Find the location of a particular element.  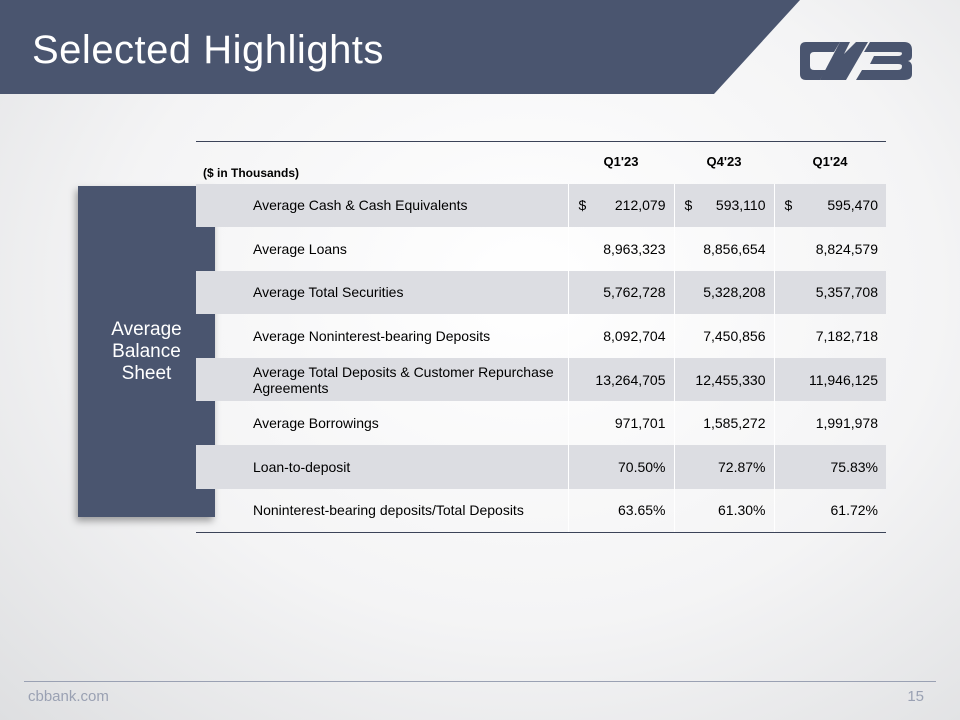

page-number: 15 is located at coordinates (915, 696).